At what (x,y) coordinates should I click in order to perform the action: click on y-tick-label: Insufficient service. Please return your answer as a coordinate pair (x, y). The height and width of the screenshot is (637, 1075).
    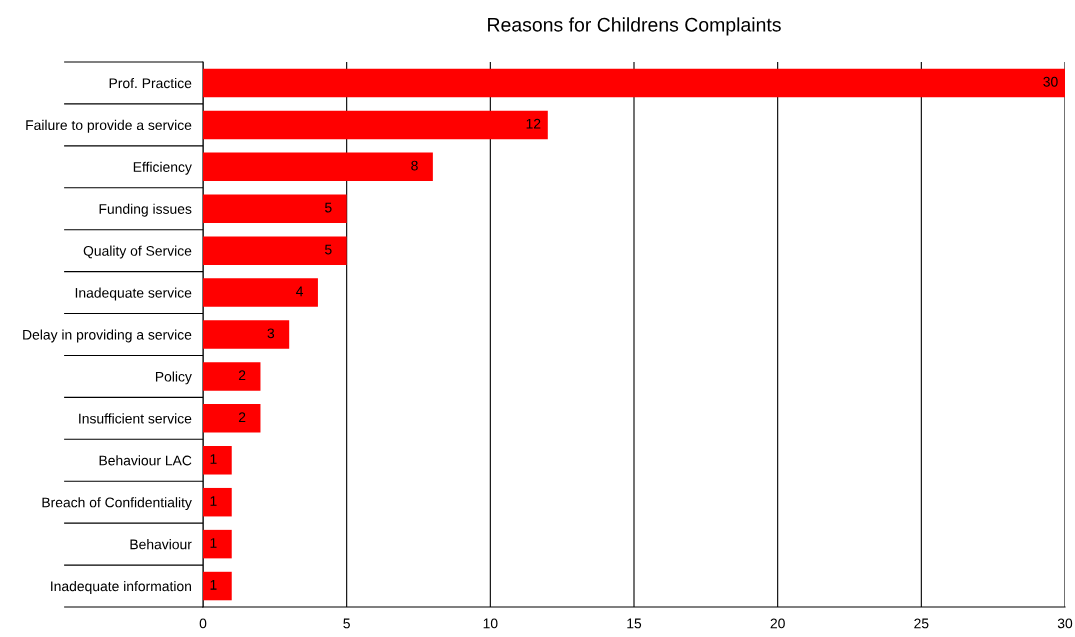
    Looking at the image, I should click on (135, 418).